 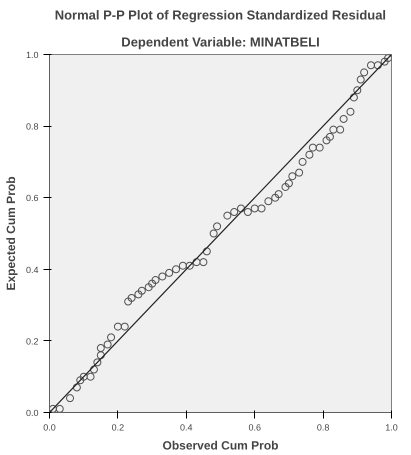 What do you see at coordinates (49, 427) in the screenshot?
I see `x-tick-label: 0.0` at bounding box center [49, 427].